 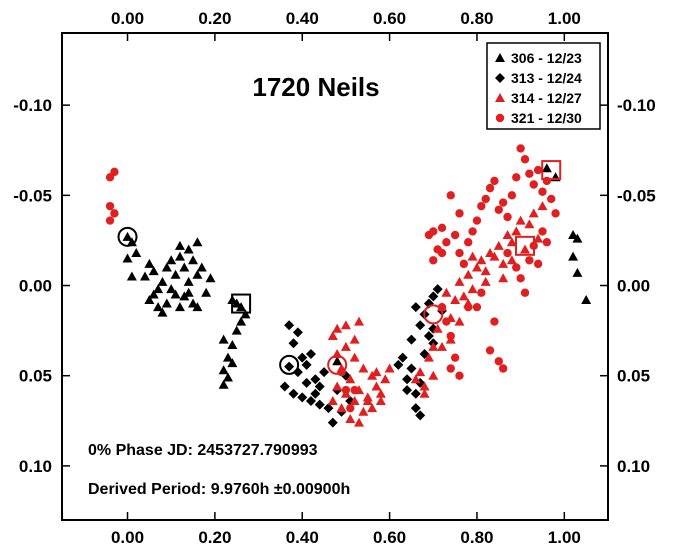 I want to click on x-tick-label-top: 0.20, so click(x=214, y=18).